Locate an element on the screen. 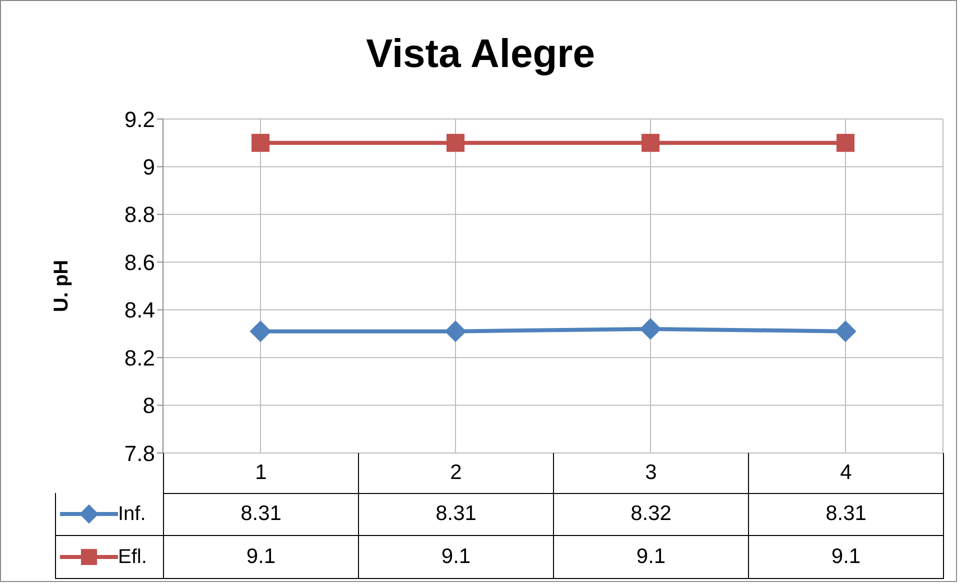  y-tick-label: 8.8 is located at coordinates (139, 215).